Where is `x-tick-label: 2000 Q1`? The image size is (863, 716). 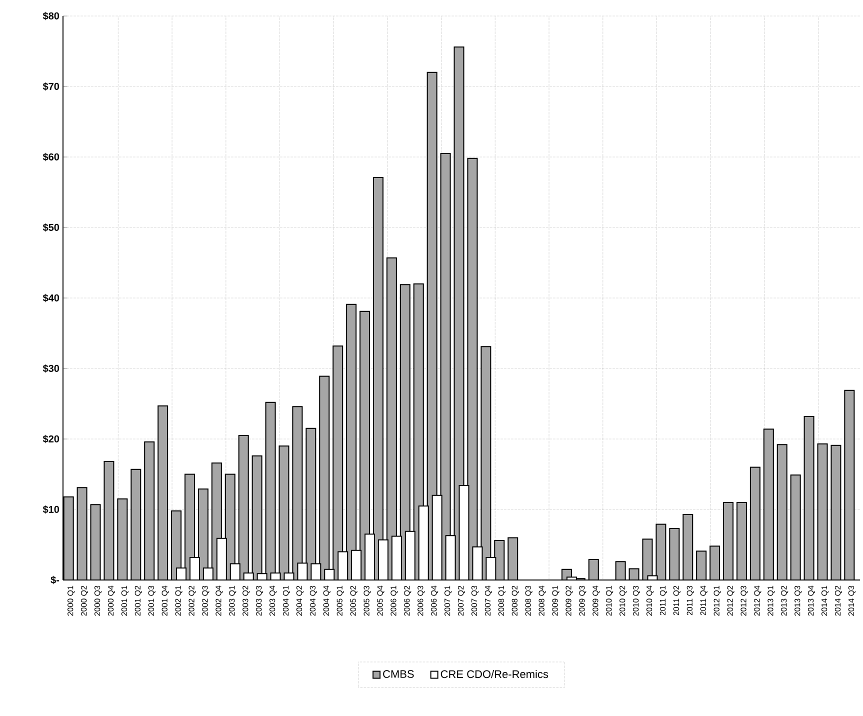 x-tick-label: 2000 Q1 is located at coordinates (71, 601).